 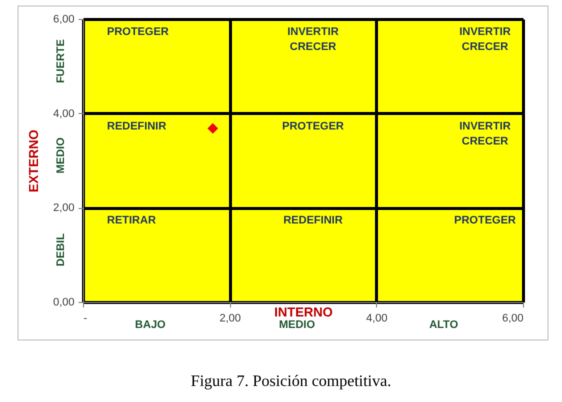 I want to click on text: ALTO, so click(x=444, y=325).